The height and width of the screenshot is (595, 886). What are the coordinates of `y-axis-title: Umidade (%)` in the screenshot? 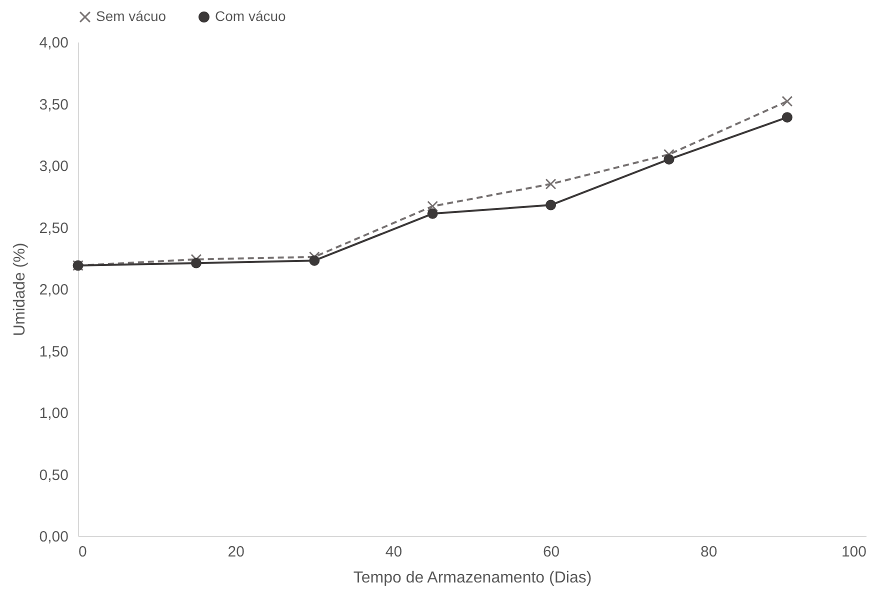 It's located at (19, 289).